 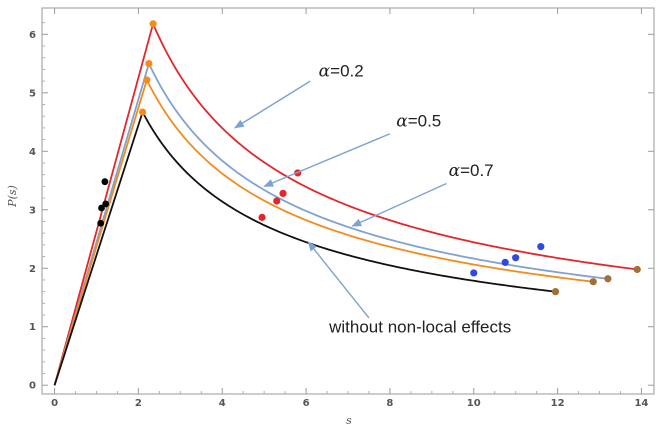 What do you see at coordinates (327, 160) in the screenshot?
I see `annotation-arrow-a05` at bounding box center [327, 160].